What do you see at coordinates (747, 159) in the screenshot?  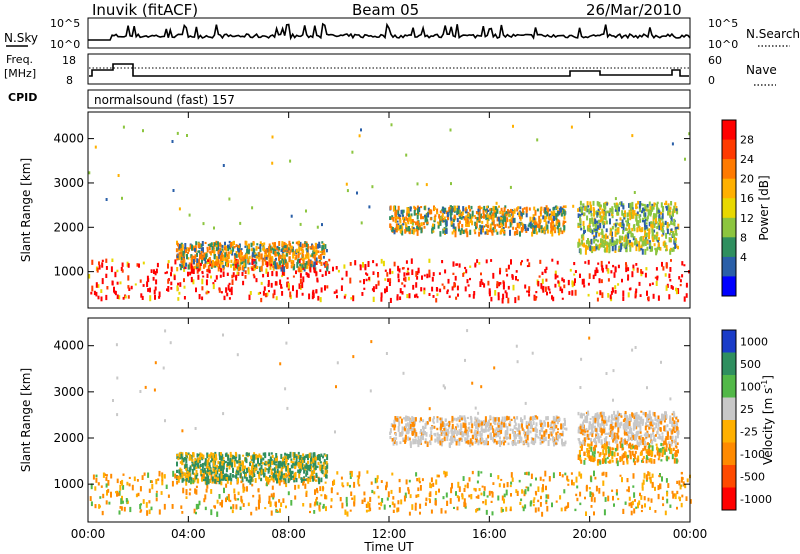 I see `colorbar-tick-label: 24` at bounding box center [747, 159].